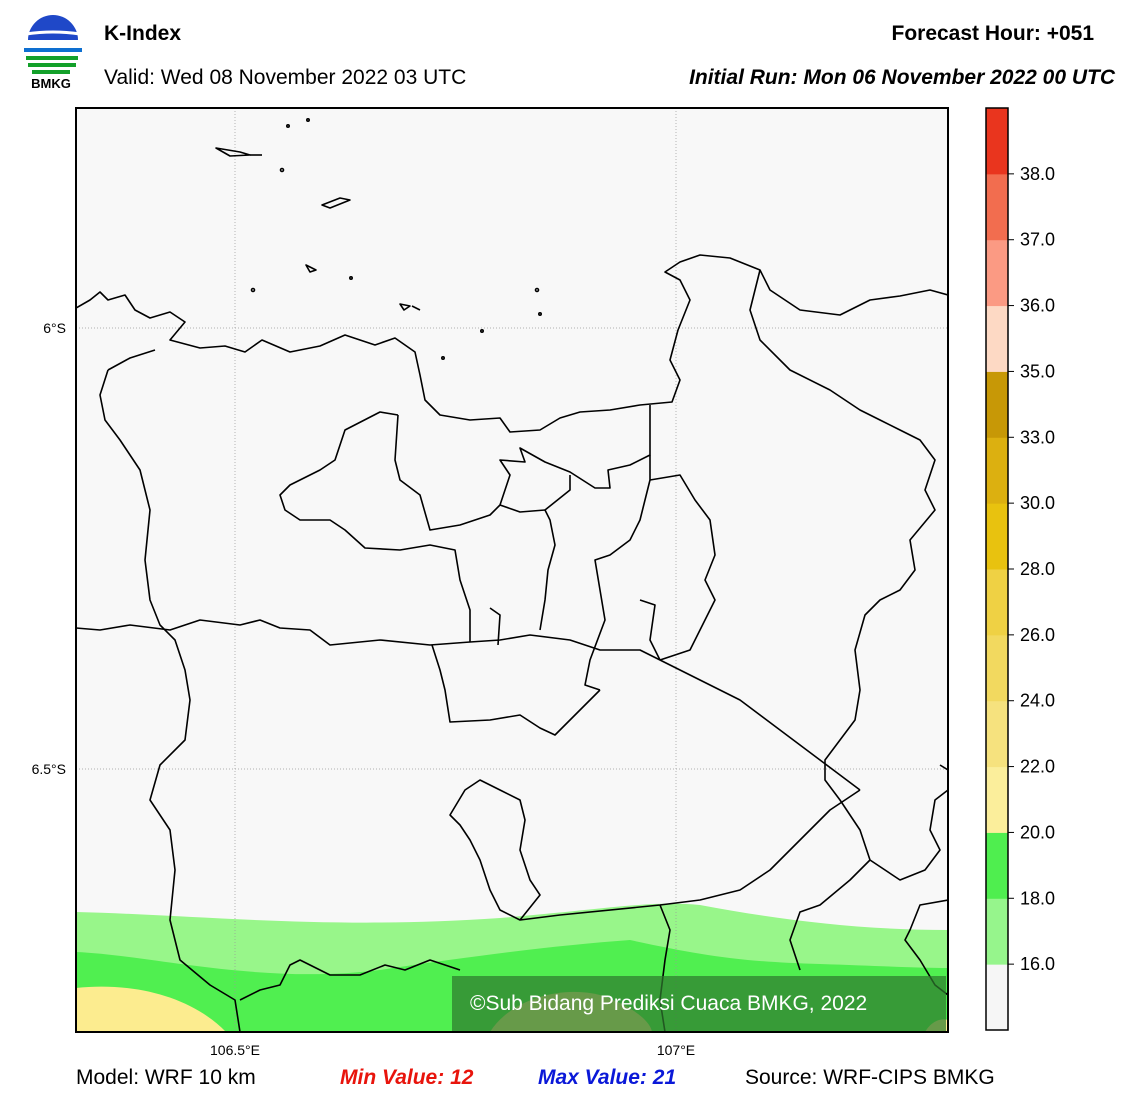 This screenshot has height=1115, width=1139. What do you see at coordinates (676, 1050) in the screenshot?
I see `lon-label-107e: 107°E` at bounding box center [676, 1050].